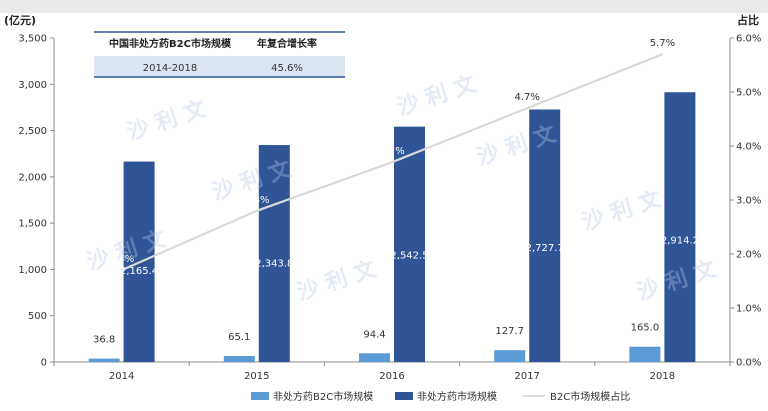 Image resolution: width=768 pixels, height=411 pixels. What do you see at coordinates (748, 20) in the screenshot?
I see `right-axis-title: 占比` at bounding box center [748, 20].